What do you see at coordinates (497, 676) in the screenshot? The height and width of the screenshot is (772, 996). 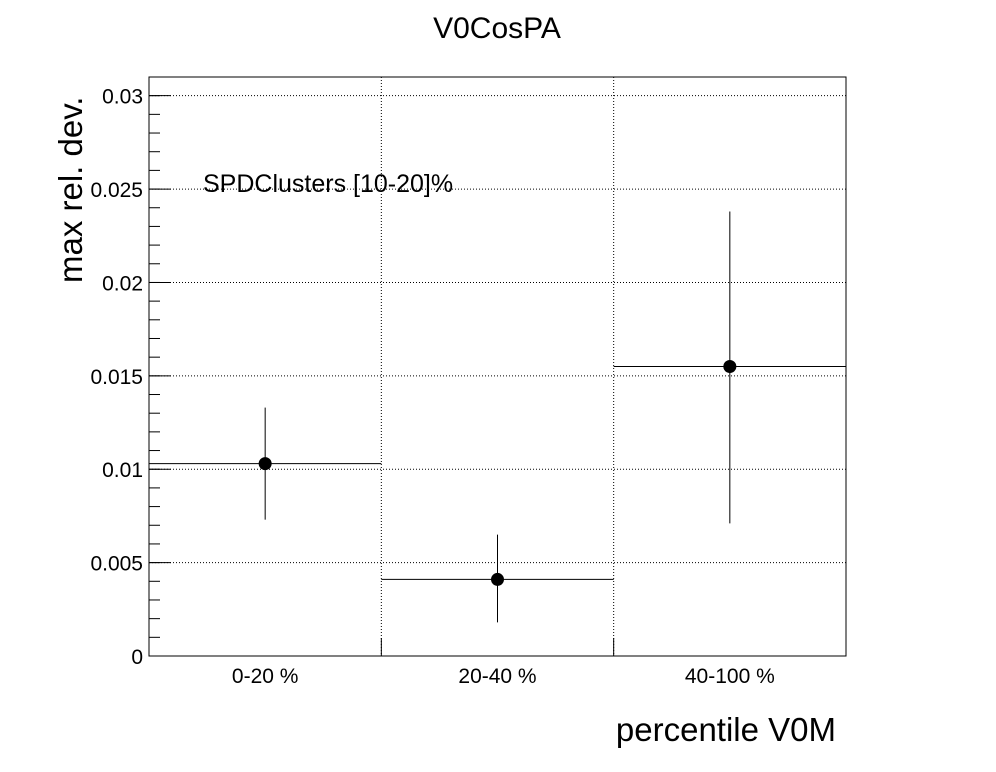 I see `x-category-label: 20-40 %` at bounding box center [497, 676].